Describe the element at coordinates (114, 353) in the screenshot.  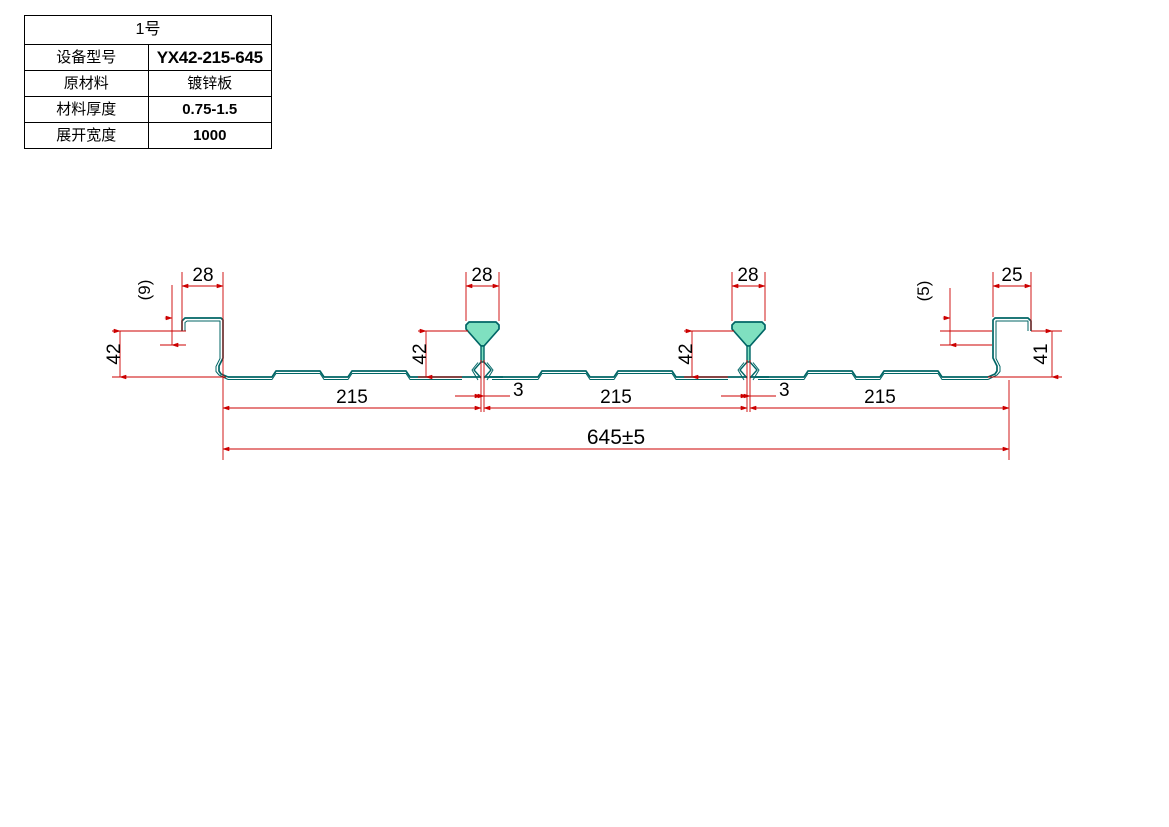
I see `dim-text-left-height: 42` at that location.